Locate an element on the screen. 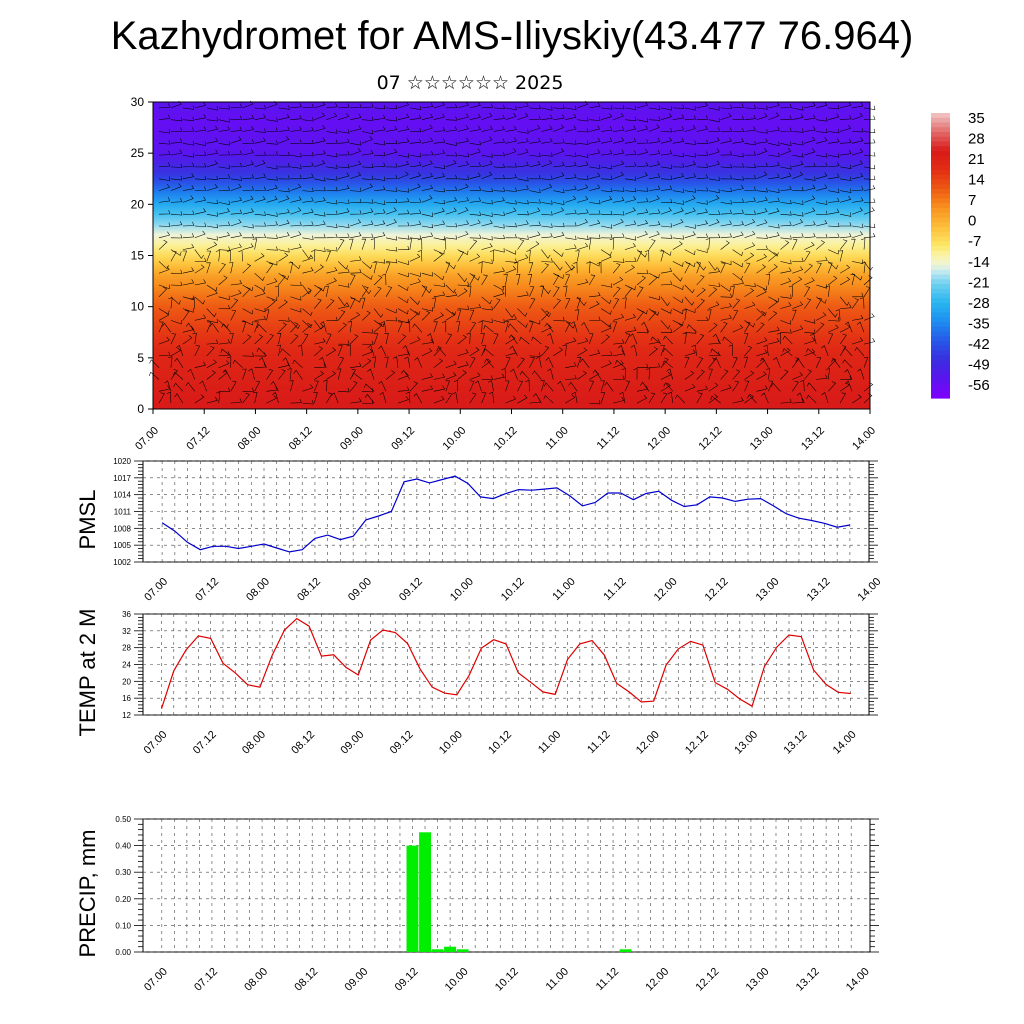 The height and width of the screenshot is (1024, 1024). precip-x-tick-label: 07.00 is located at coordinates (156, 980).